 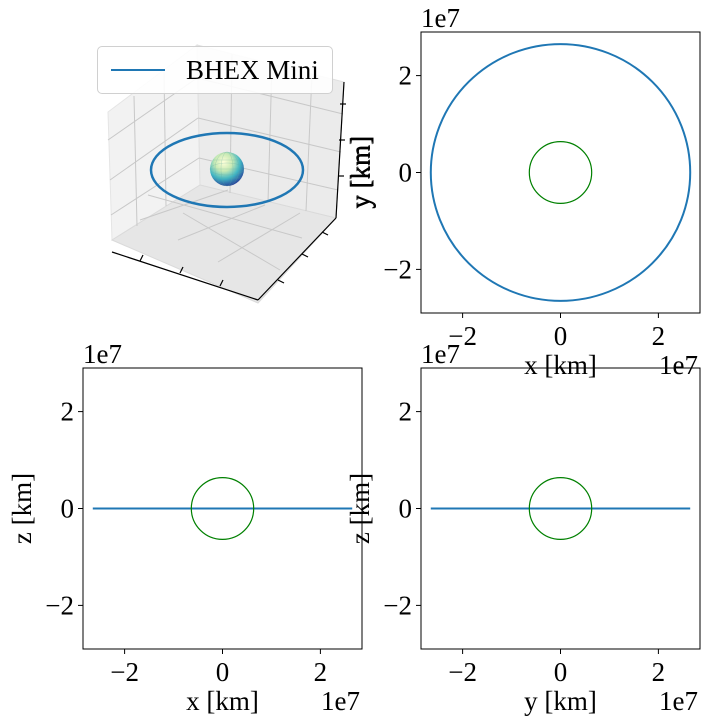 What do you see at coordinates (68, 412) in the screenshot?
I see `y-tick-label-xz: 2` at bounding box center [68, 412].